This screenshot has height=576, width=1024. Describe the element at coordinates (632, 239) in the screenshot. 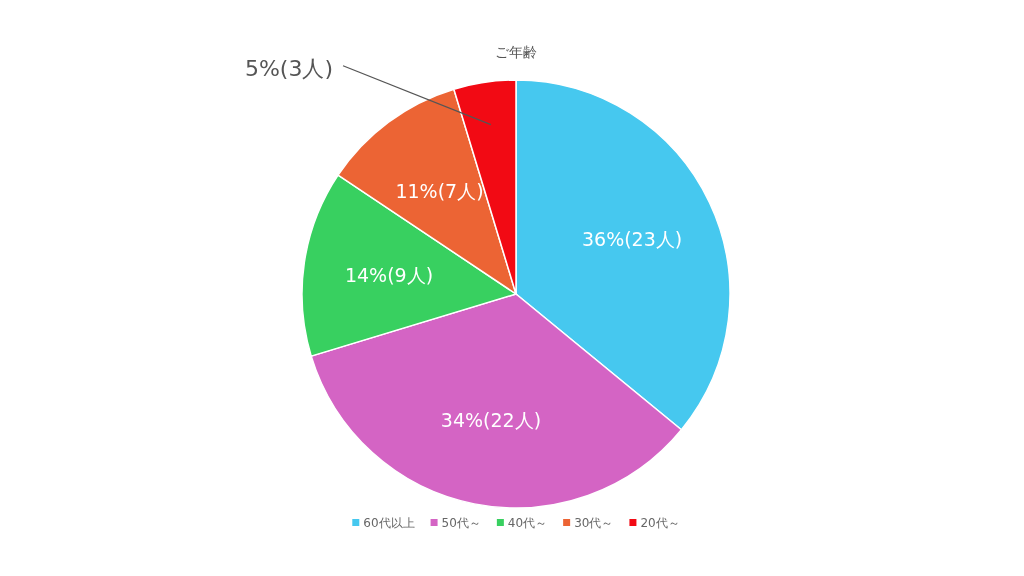

I see `data-label: 36%(23人)` at that location.